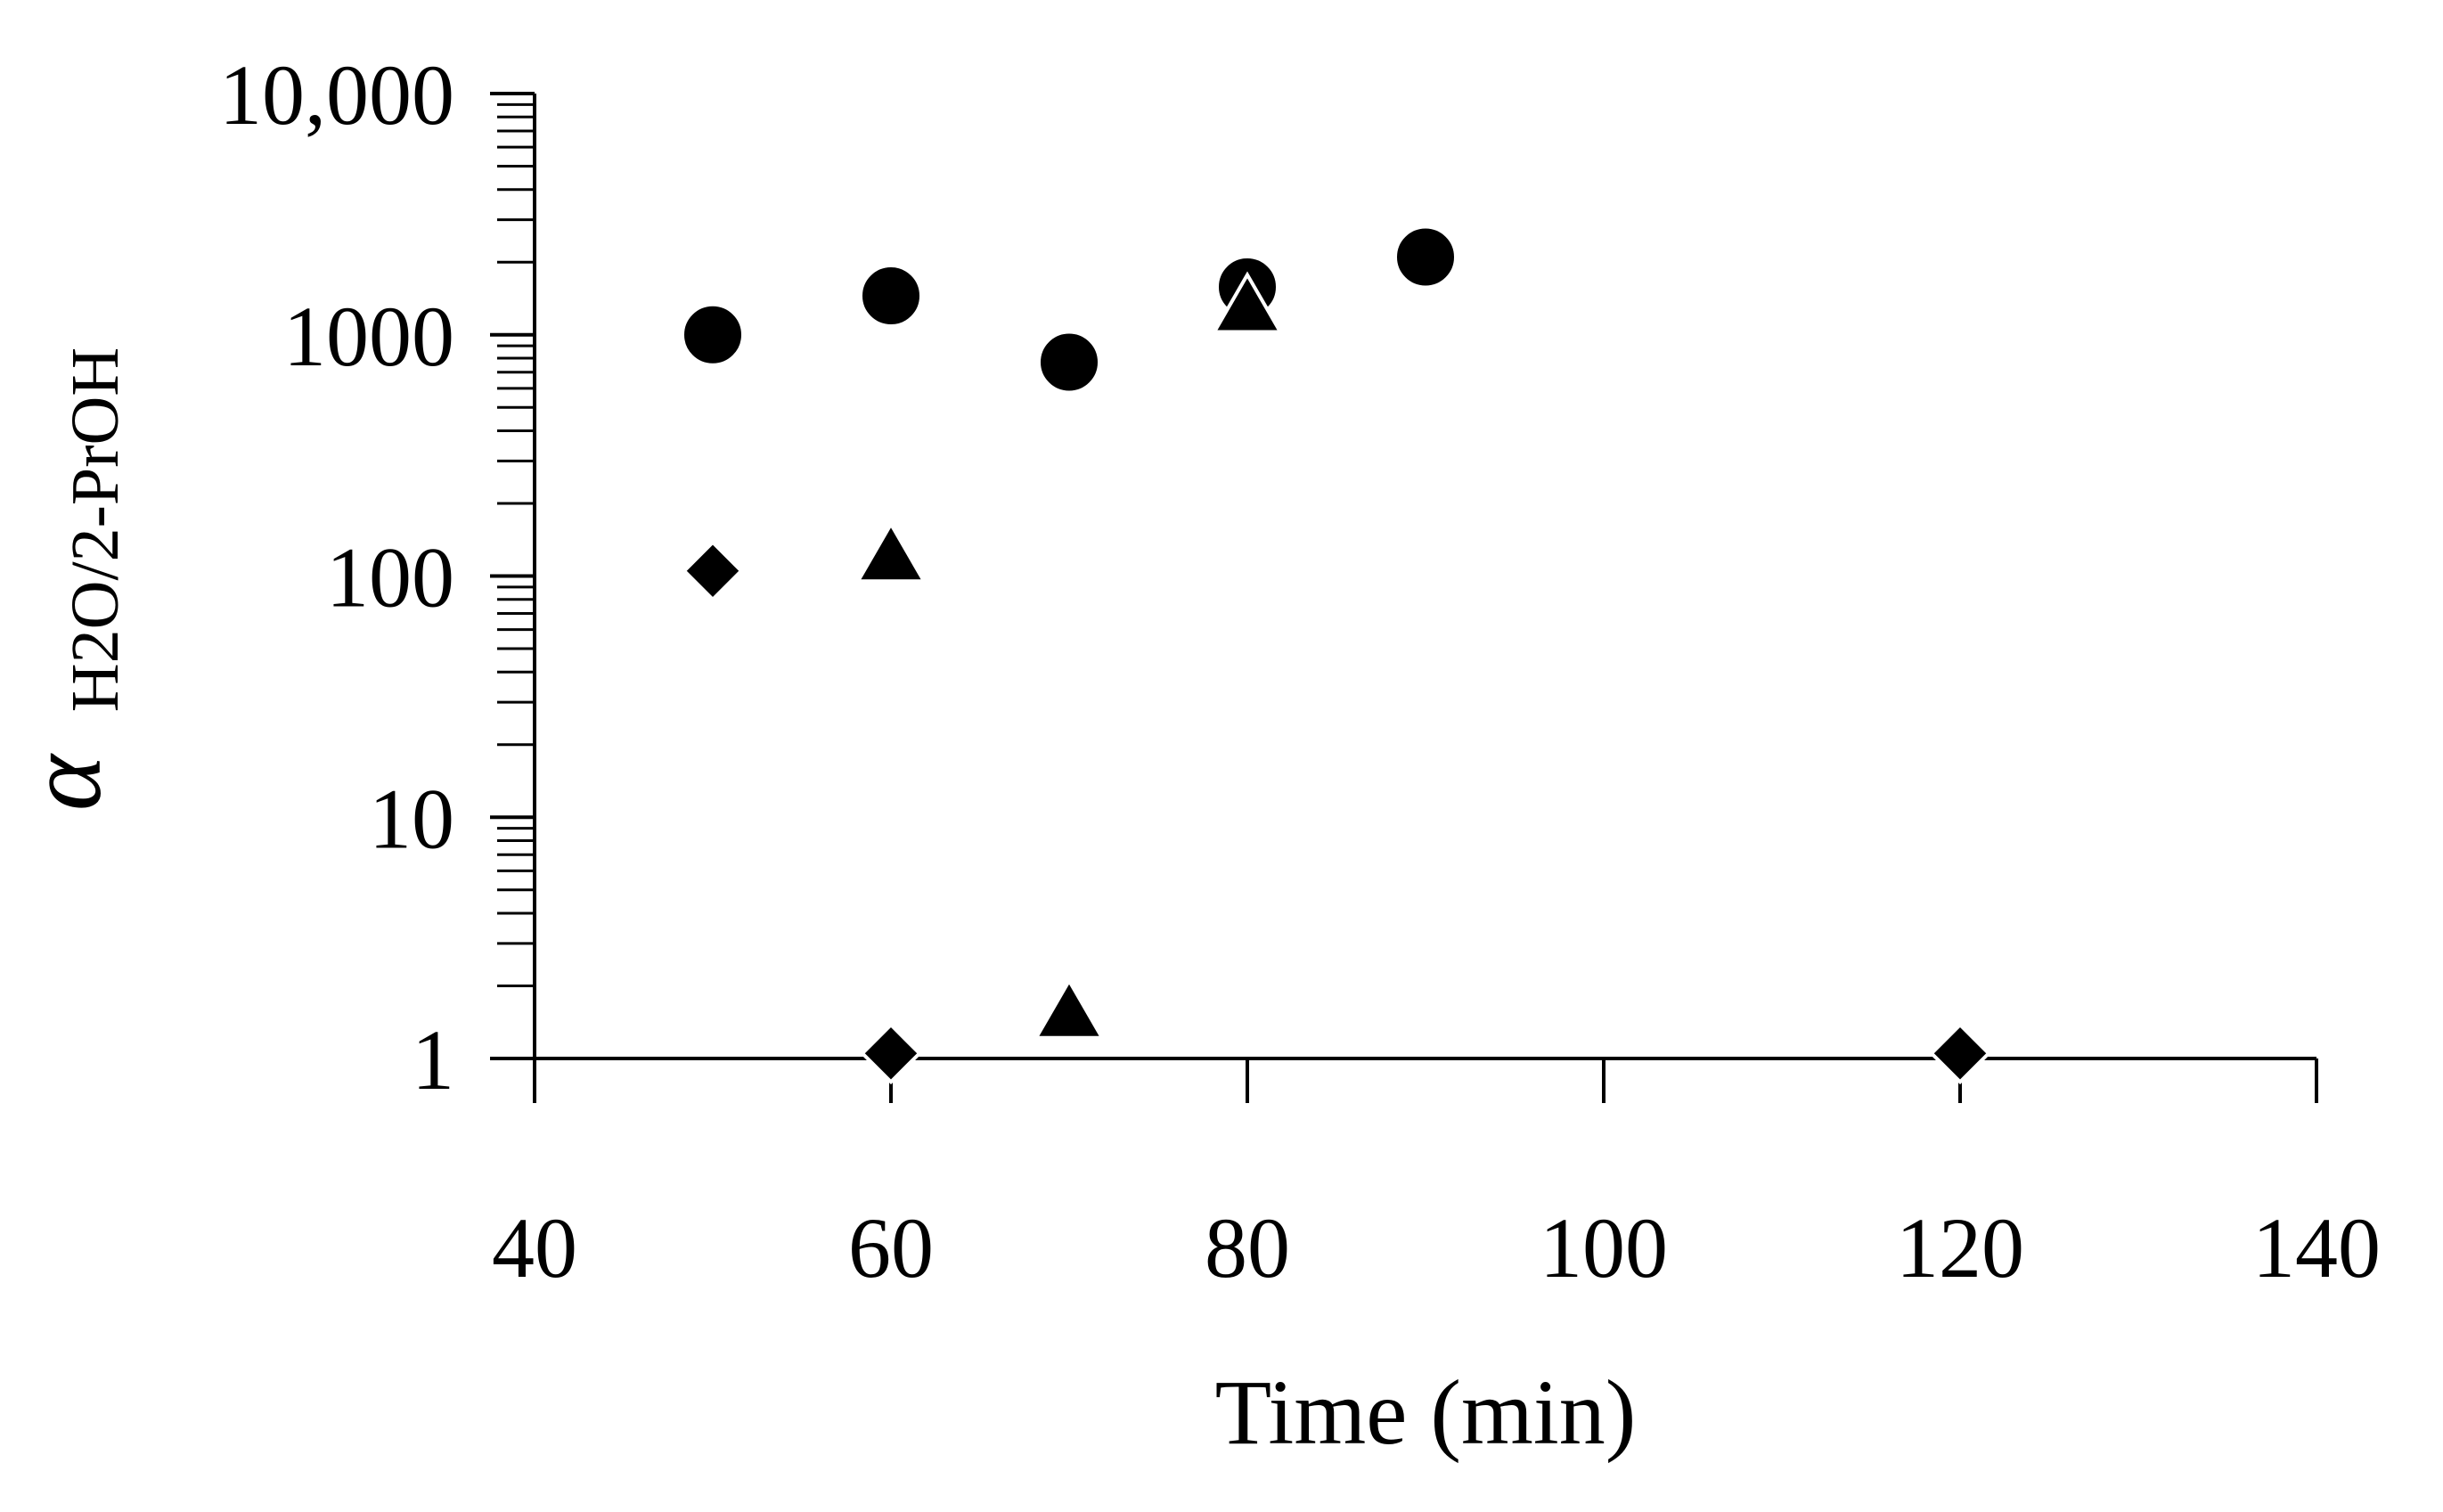  Describe the element at coordinates (1604, 1247) in the screenshot. I see `x-tick-label: 100` at that location.